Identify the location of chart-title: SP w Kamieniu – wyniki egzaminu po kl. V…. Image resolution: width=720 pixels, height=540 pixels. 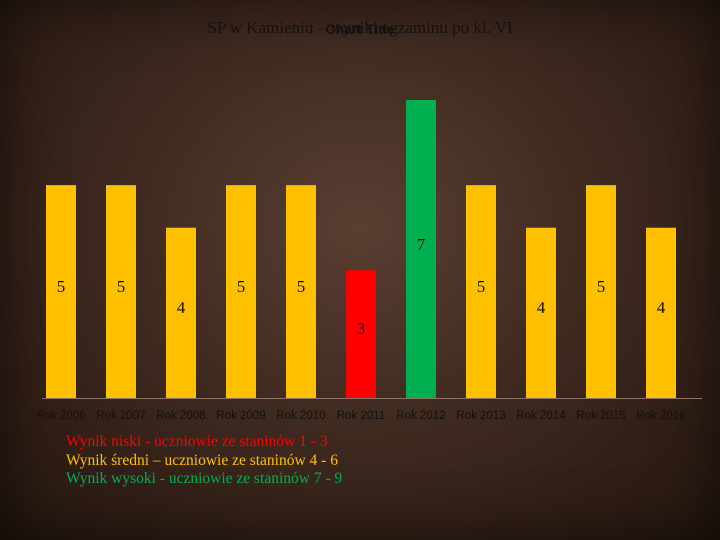
(360, 27).